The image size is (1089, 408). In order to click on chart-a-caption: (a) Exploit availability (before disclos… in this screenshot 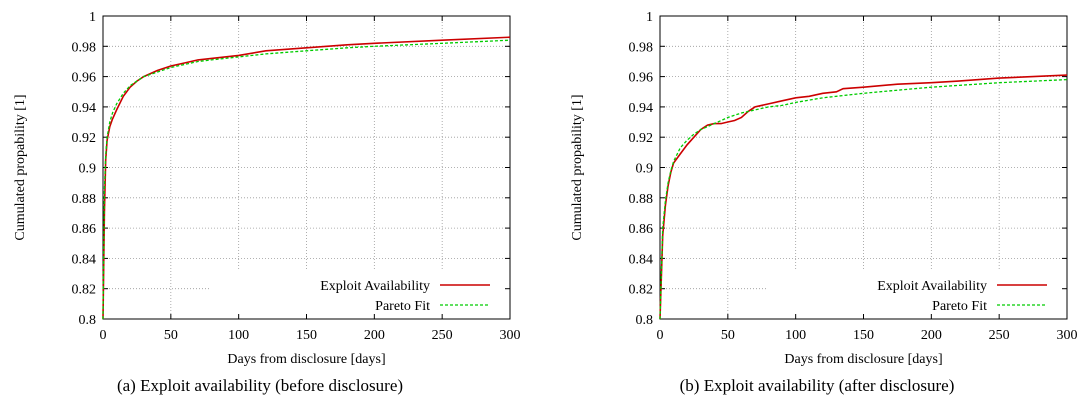, I will do `click(260, 385)`.